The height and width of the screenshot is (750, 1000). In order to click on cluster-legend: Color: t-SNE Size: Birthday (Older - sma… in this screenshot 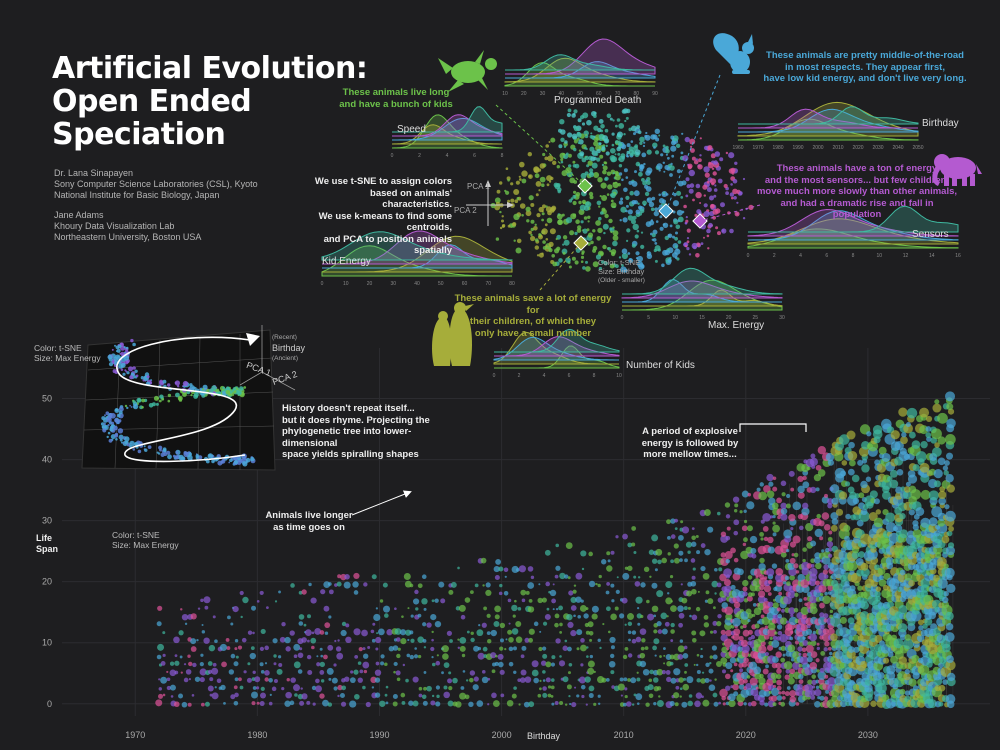, I will do `click(621, 271)`.